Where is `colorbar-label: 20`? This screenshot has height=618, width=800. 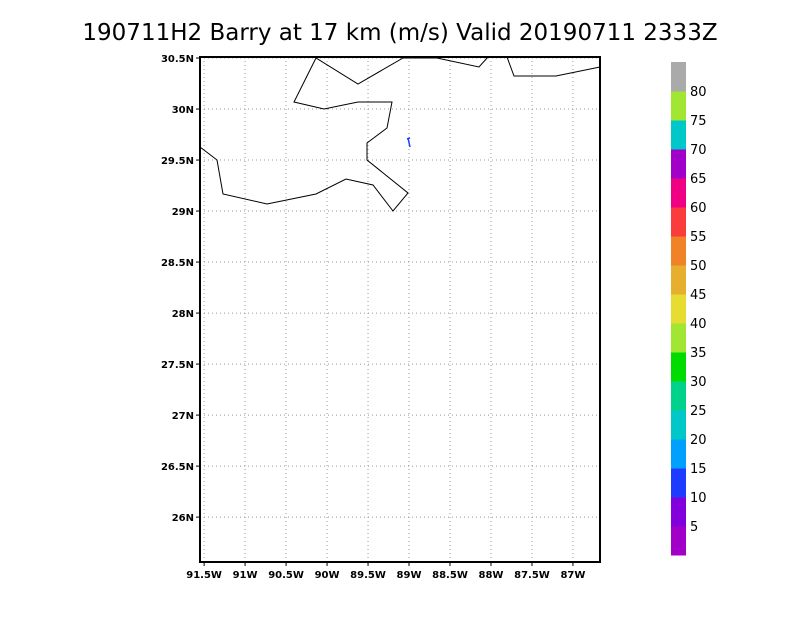
colorbar-label: 20 is located at coordinates (698, 440).